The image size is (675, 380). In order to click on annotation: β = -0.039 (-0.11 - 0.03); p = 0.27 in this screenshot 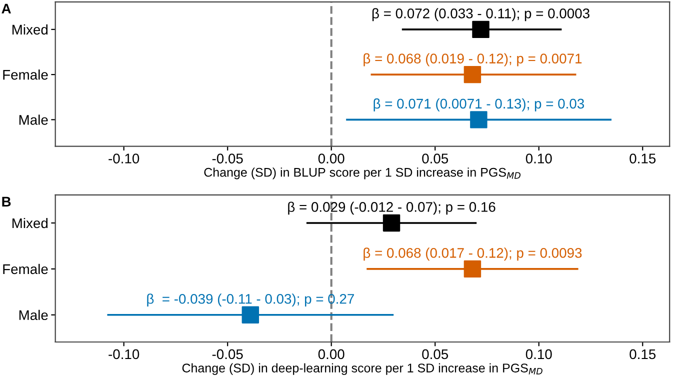, I will do `click(250, 300)`.